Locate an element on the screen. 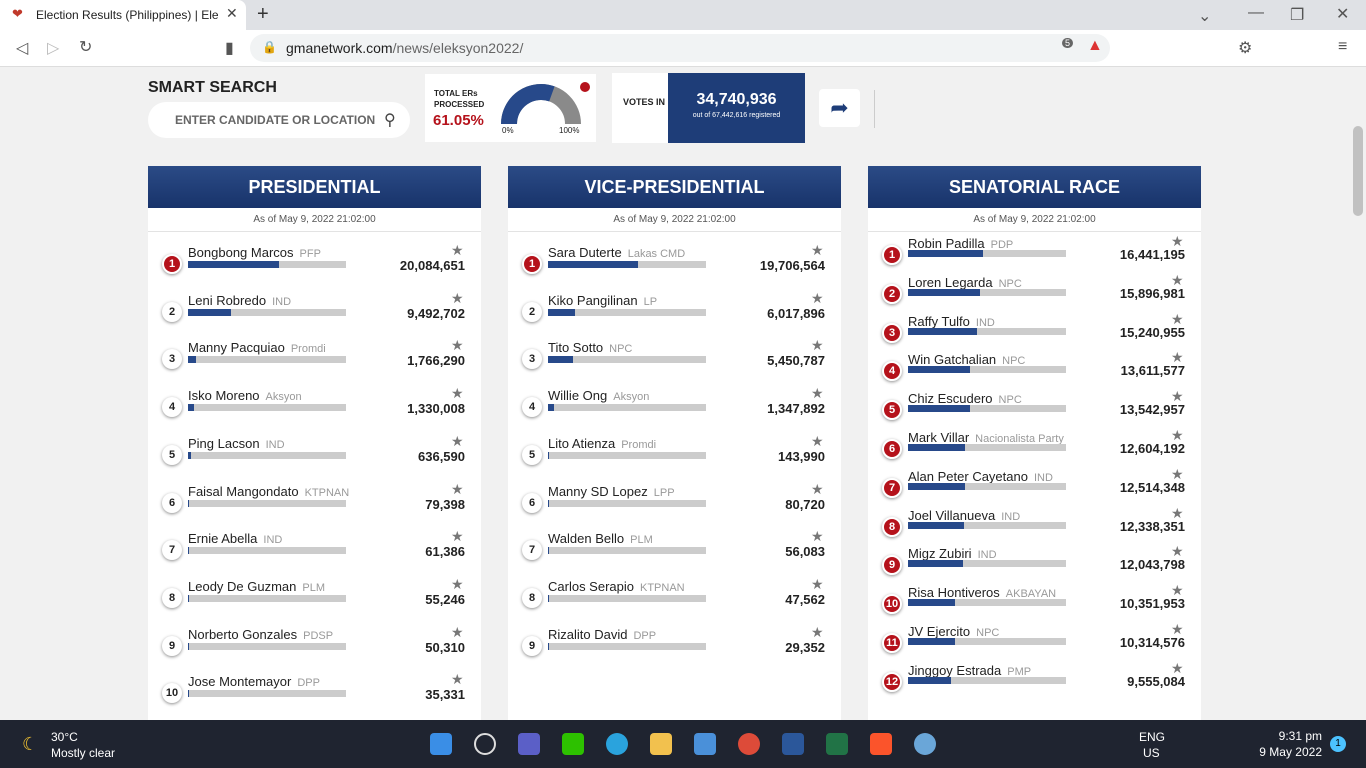  tab-search: ⌄ is located at coordinates (1205, 16).